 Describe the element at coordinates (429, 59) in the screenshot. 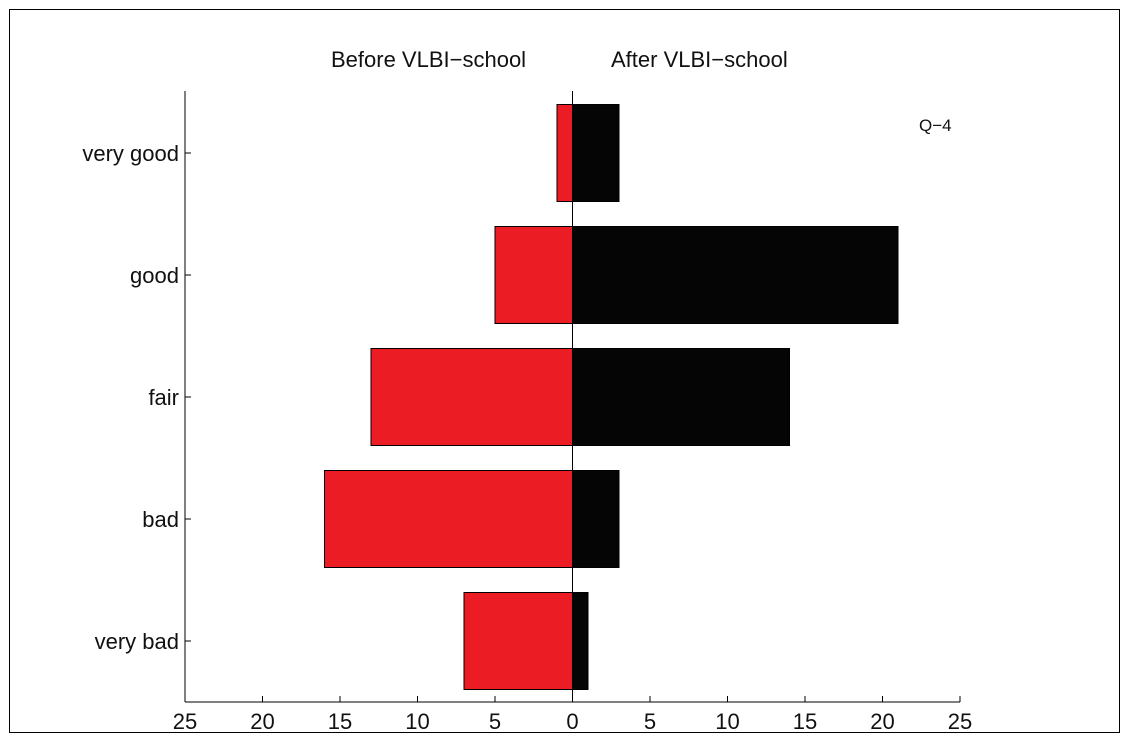

I see `header-before: Before VLBI−school` at that location.